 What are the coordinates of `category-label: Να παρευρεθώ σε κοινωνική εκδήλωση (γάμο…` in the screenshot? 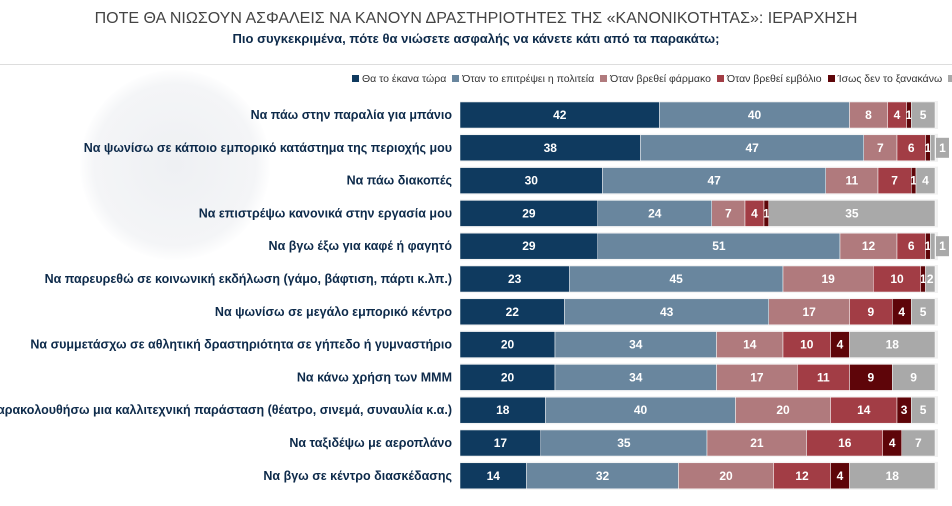 It's located at (248, 279).